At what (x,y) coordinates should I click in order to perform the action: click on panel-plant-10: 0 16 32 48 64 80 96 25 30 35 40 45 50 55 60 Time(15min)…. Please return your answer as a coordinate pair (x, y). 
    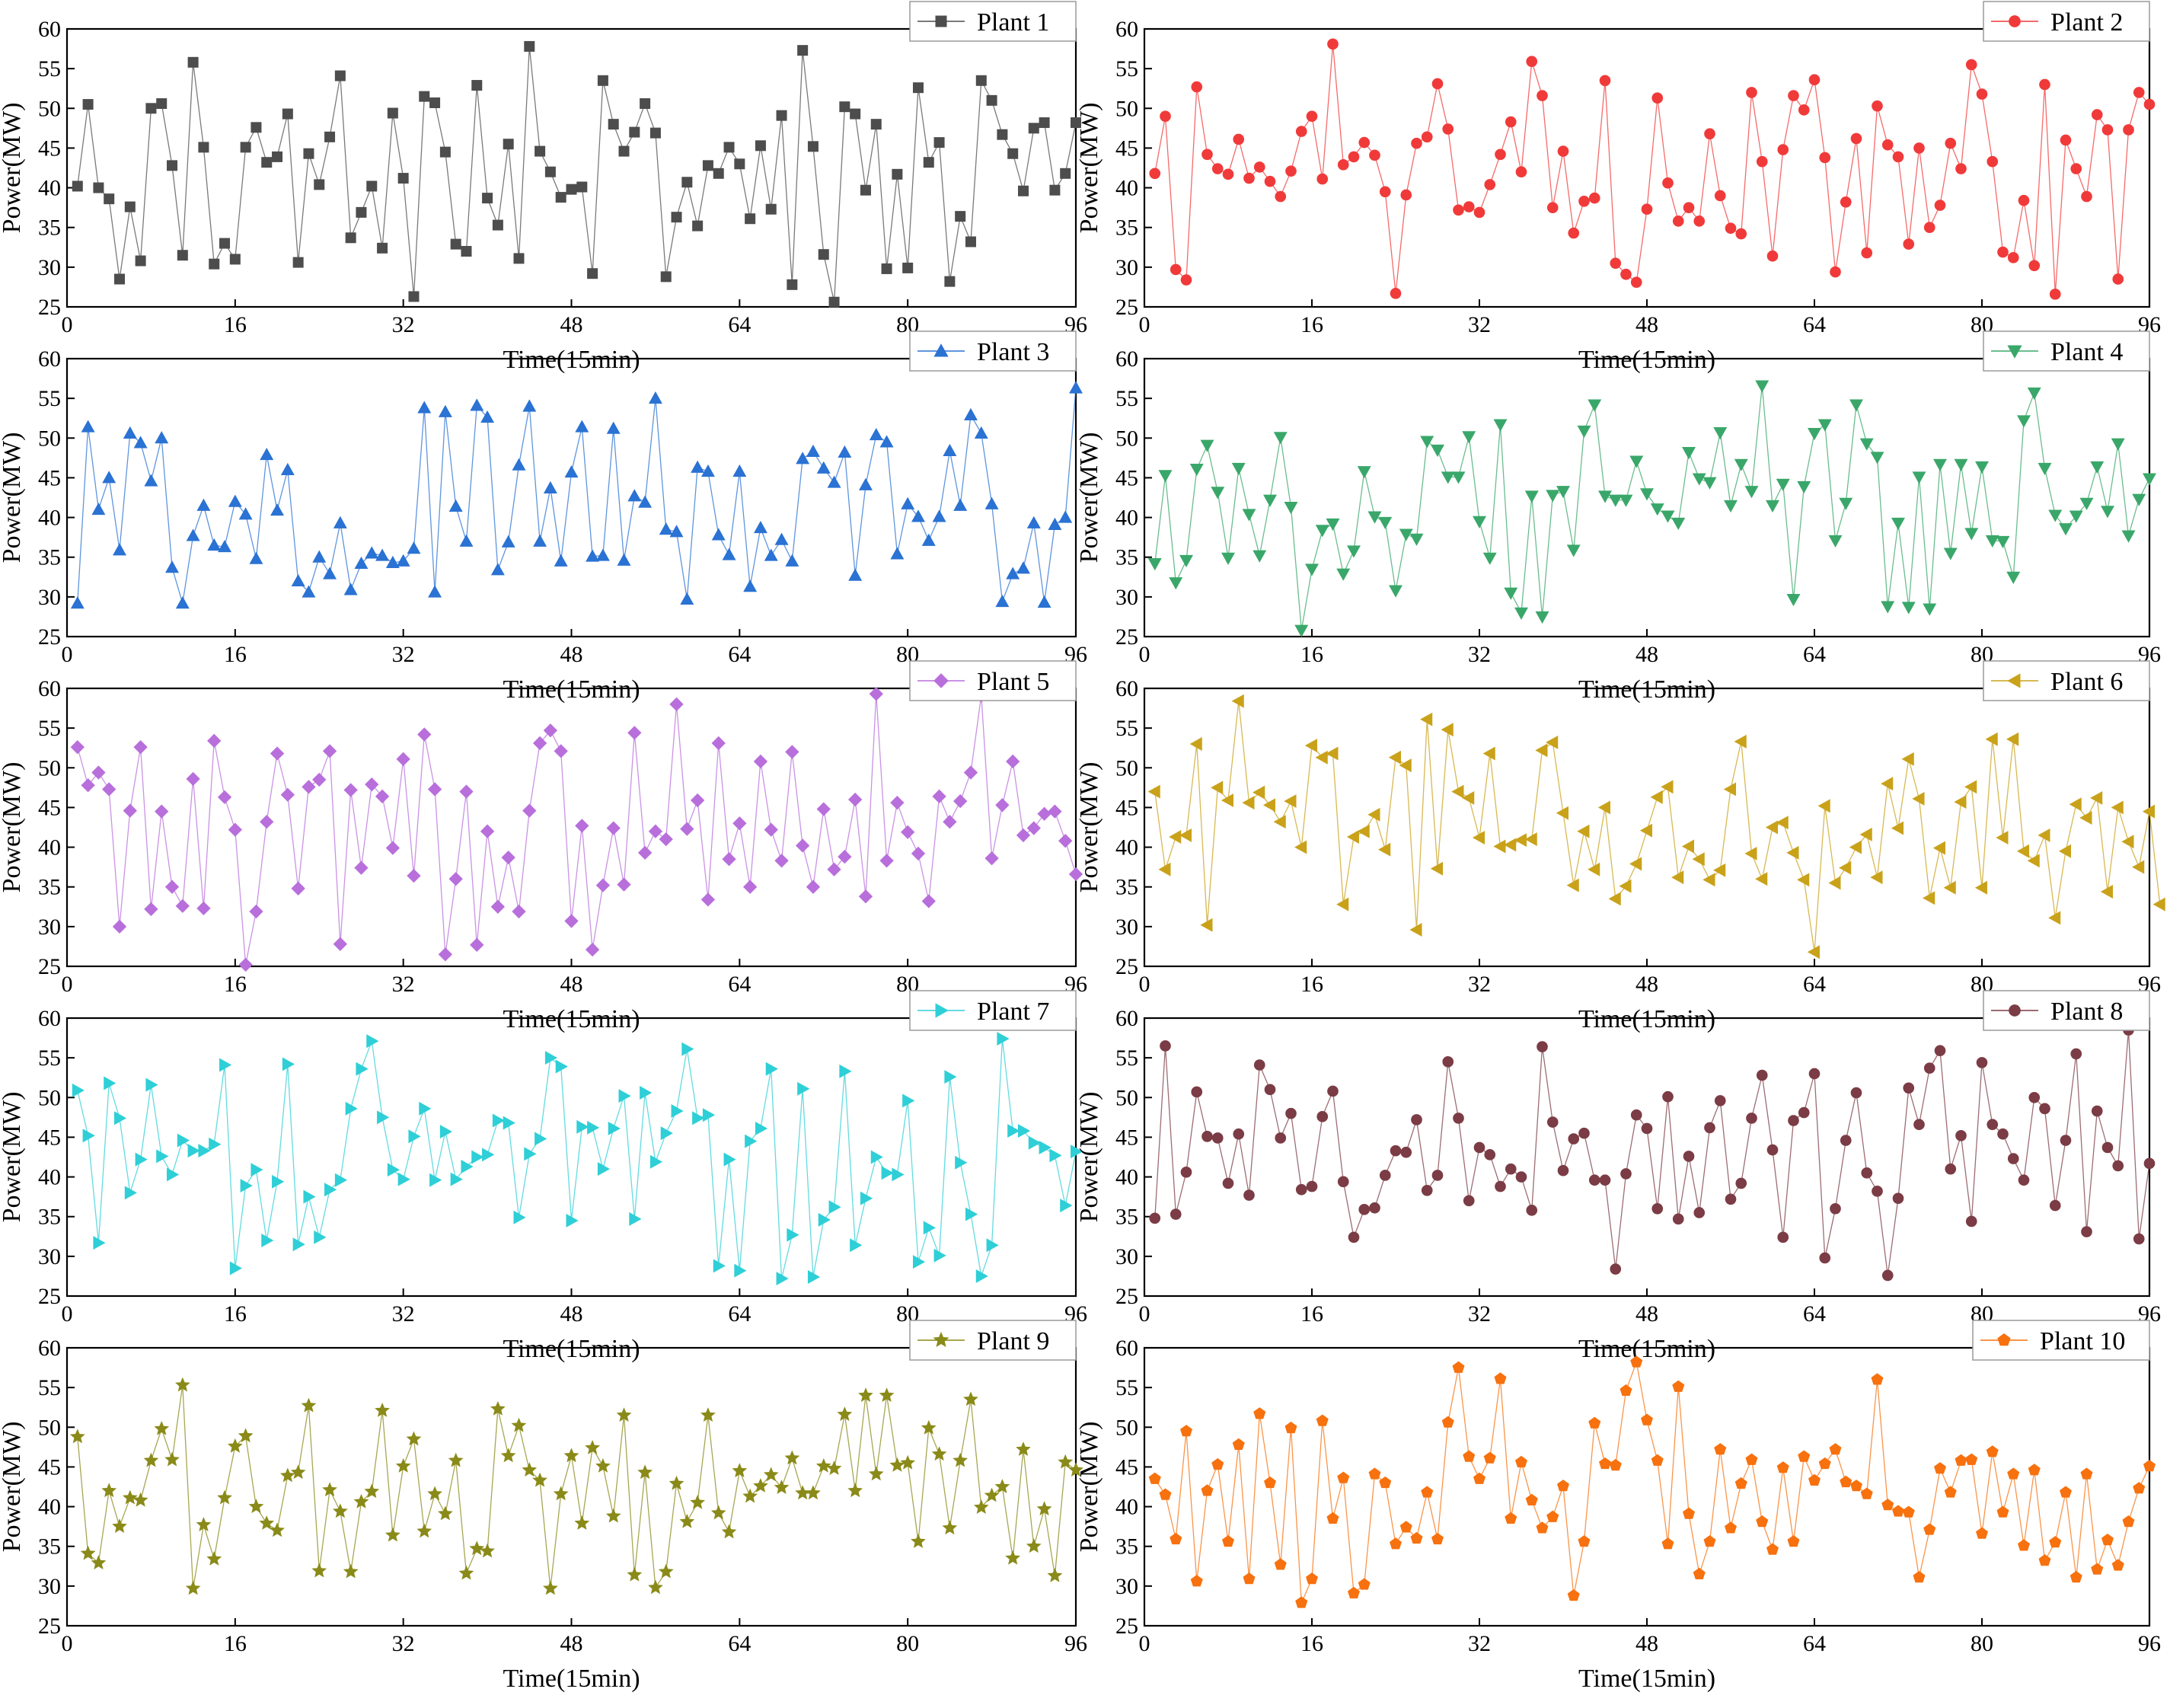
    Looking at the image, I should click on (1618, 1506).